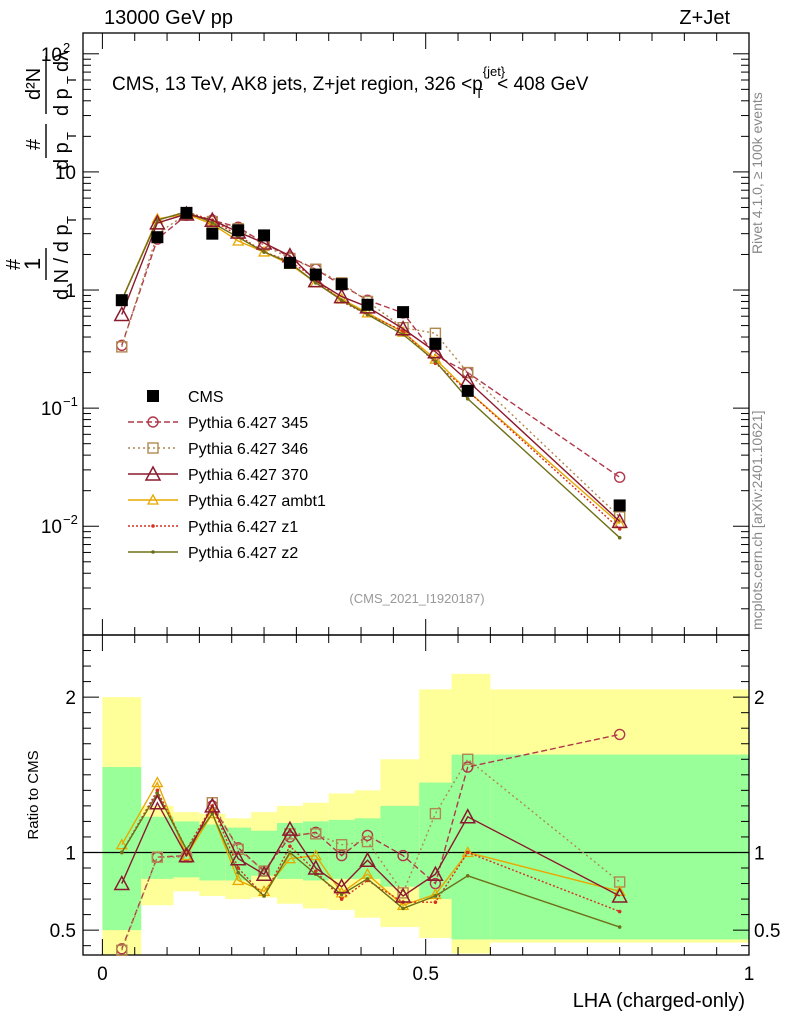  Describe the element at coordinates (70, 291) in the screenshot. I see `main-y-tick-label: 1` at that location.